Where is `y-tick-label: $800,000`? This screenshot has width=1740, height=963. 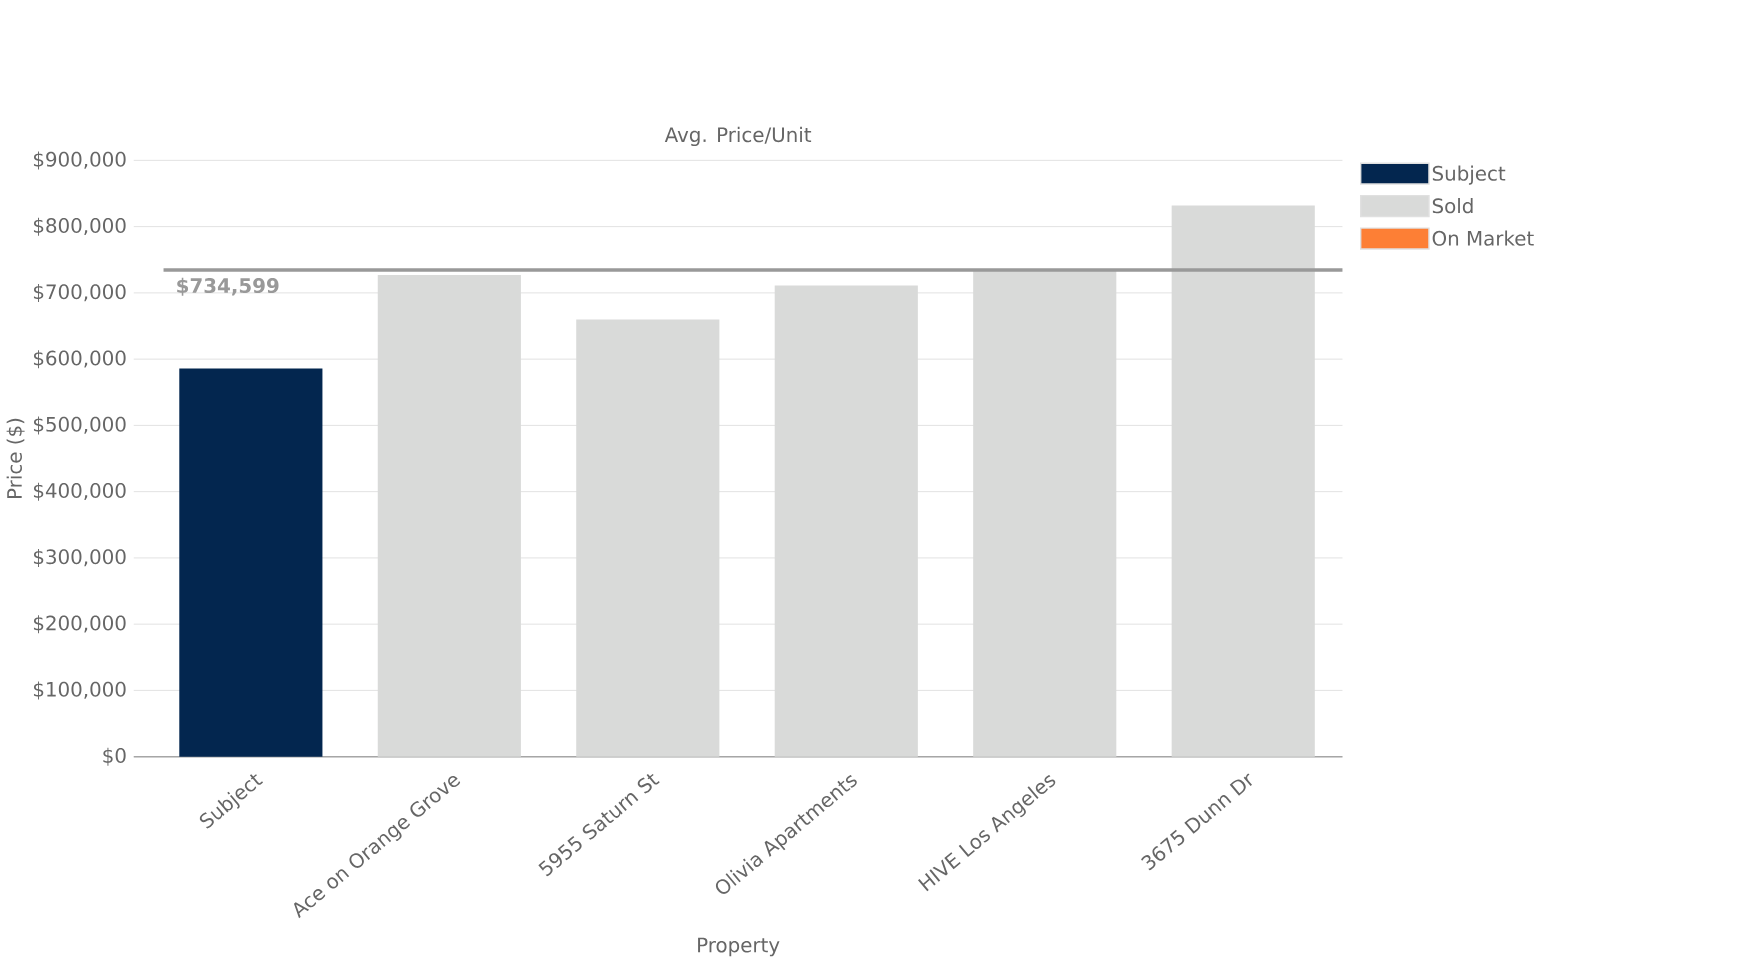 y-tick-label: $800,000 is located at coordinates (79, 226).